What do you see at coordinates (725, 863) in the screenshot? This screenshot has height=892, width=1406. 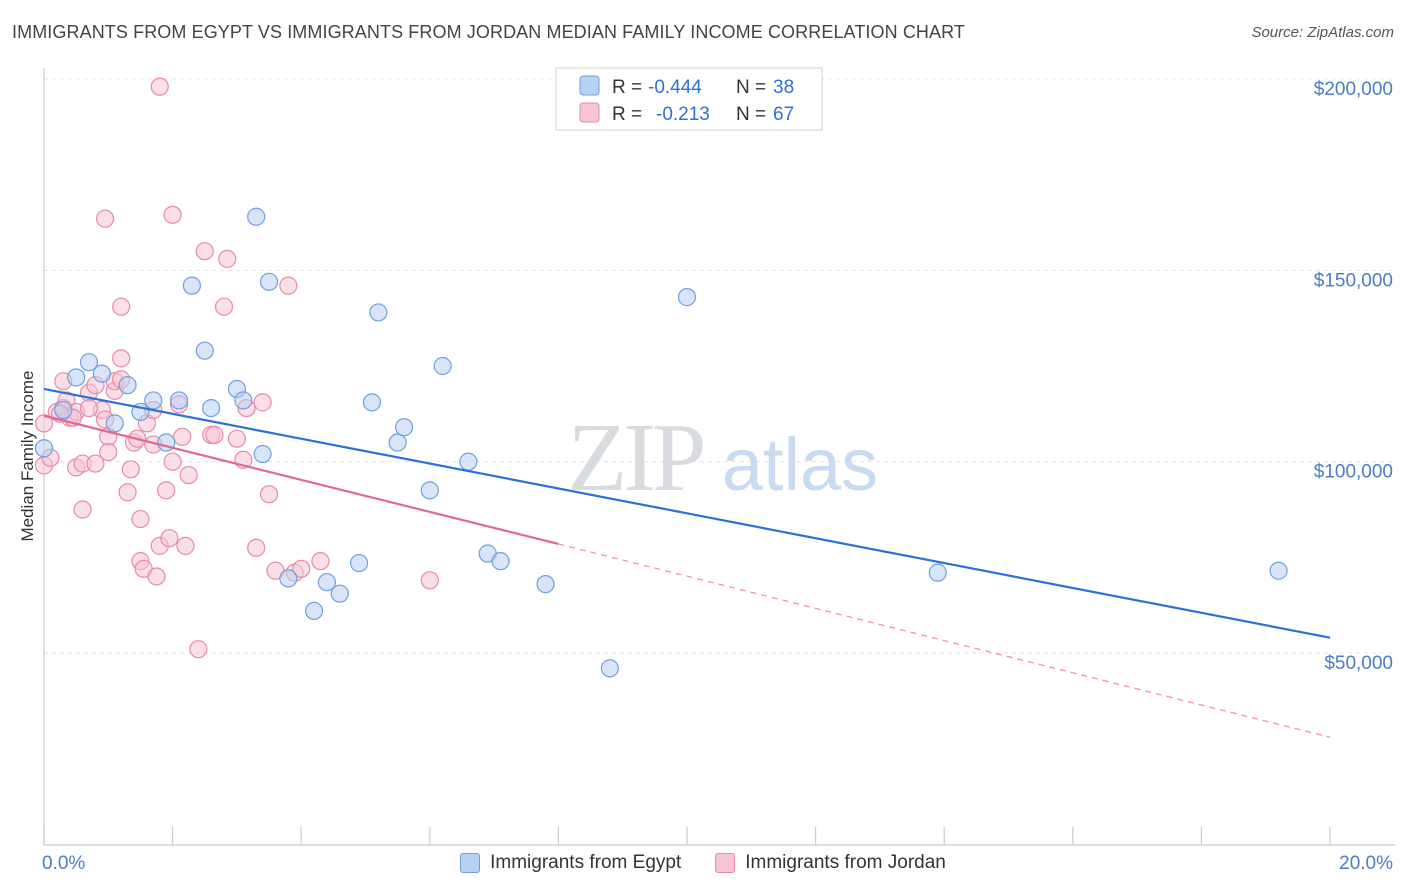 I see `legend-item-jordan-swatch` at bounding box center [725, 863].